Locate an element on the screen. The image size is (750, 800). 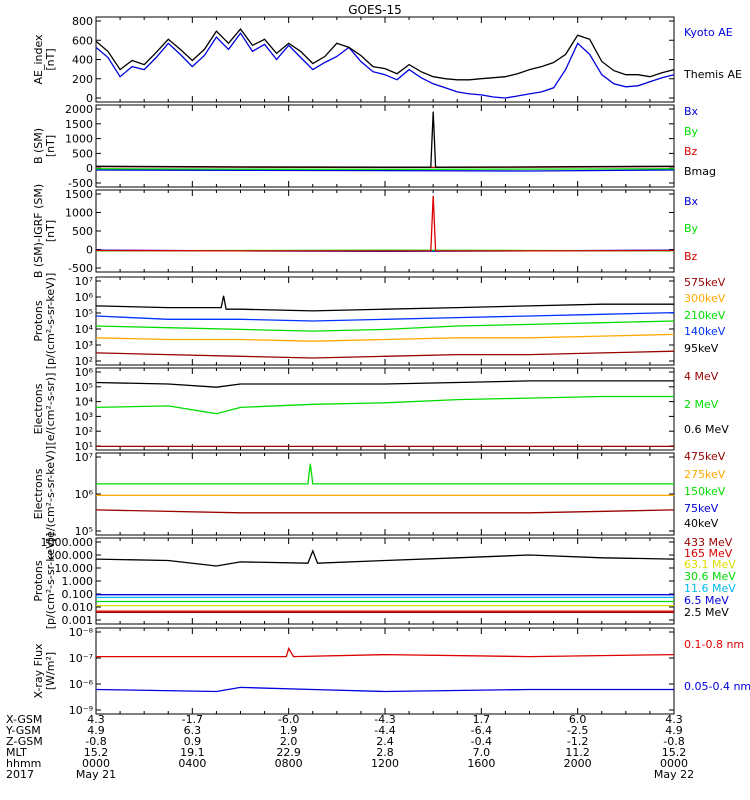
footer-value: 7.0 is located at coordinates (482, 752).